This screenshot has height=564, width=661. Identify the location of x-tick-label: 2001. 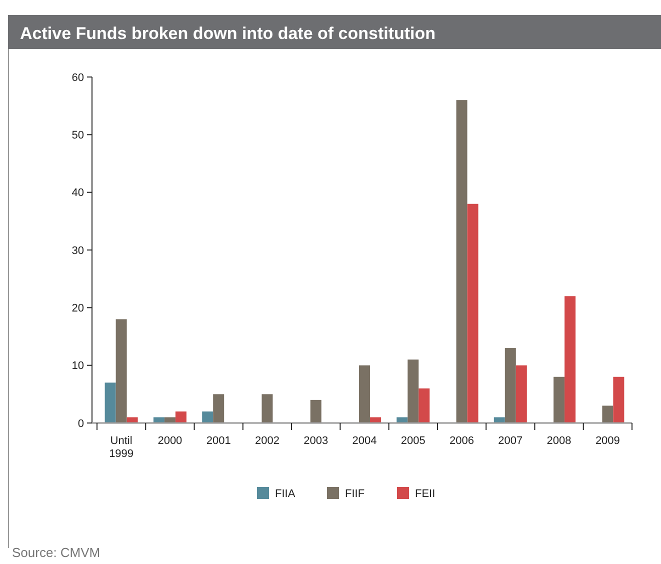
(218, 441).